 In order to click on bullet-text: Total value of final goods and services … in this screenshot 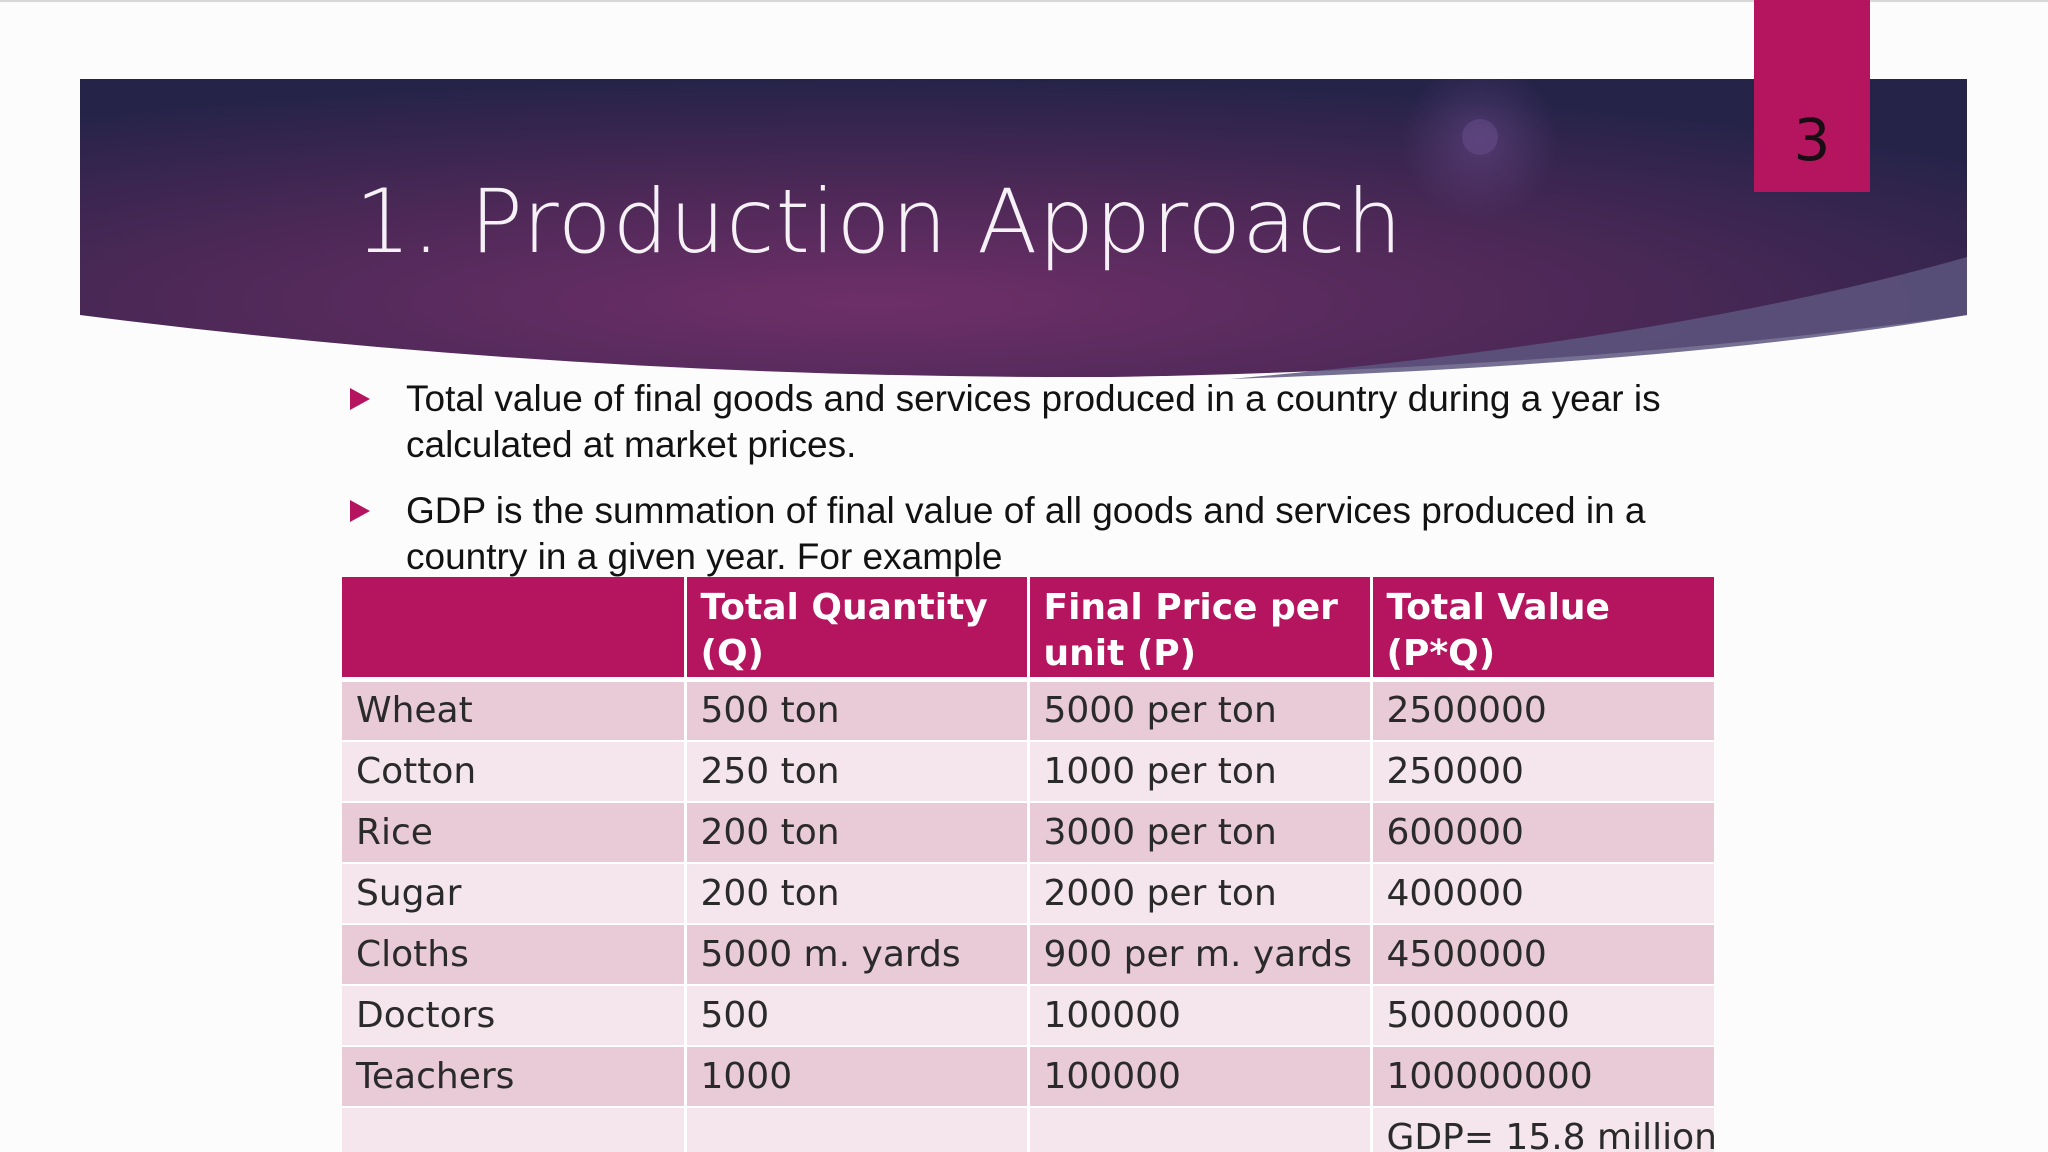, I will do `click(1033, 421)`.